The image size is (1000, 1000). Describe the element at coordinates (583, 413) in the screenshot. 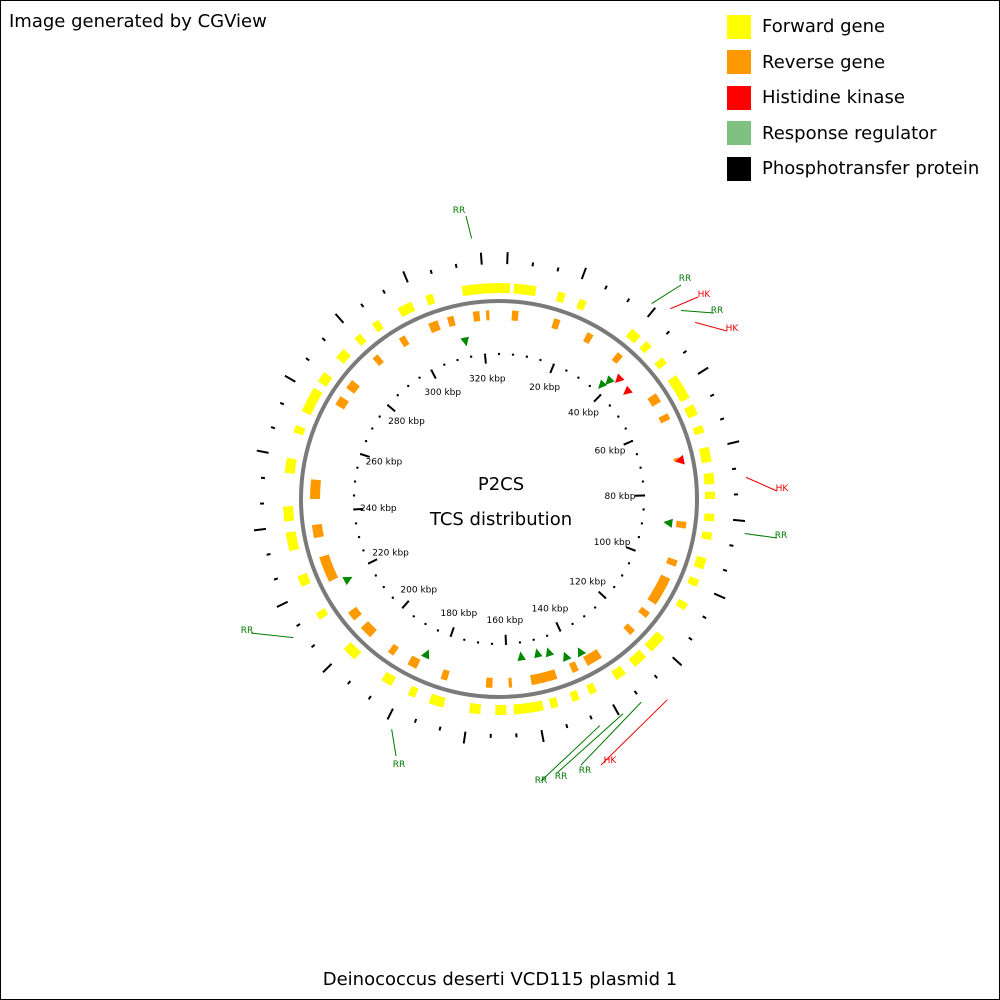

I see `kbp-label: 40 kbp` at that location.